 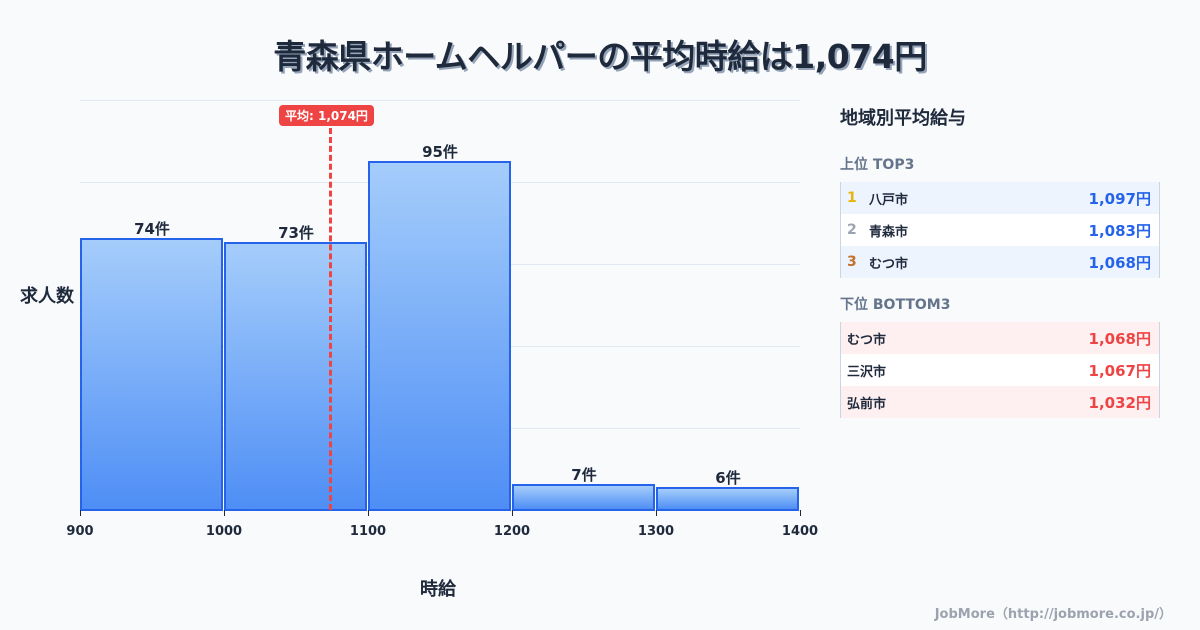 I want to click on city-name: 八戸市, so click(x=889, y=200).